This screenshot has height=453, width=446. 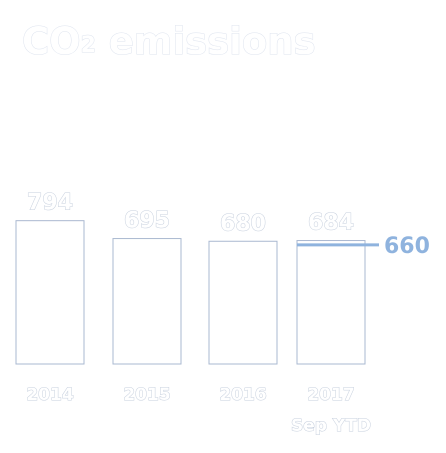 What do you see at coordinates (331, 223) in the screenshot?
I see `value-label-3: 684` at bounding box center [331, 223].